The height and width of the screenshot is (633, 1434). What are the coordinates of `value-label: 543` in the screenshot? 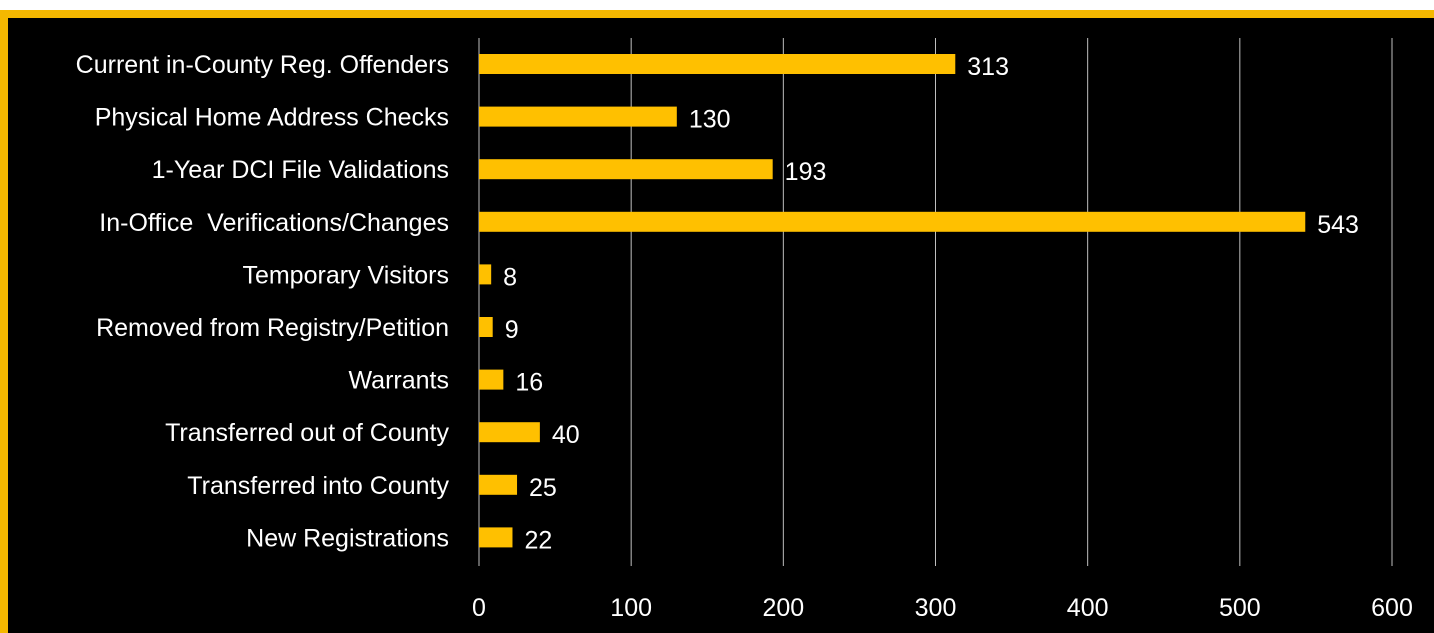 It's located at (1338, 225).